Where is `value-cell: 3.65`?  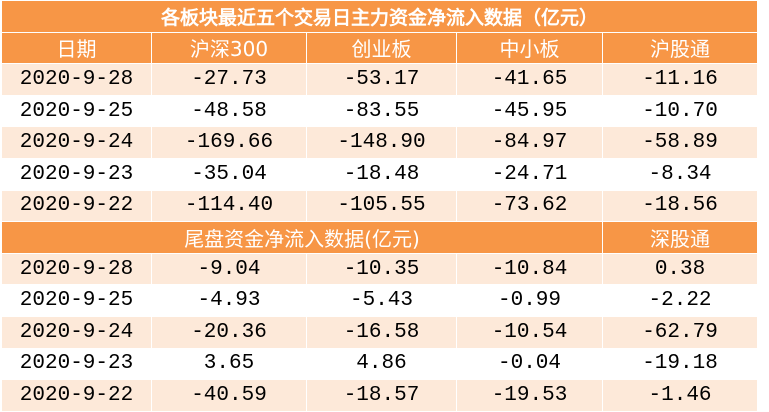 value-cell: 3.65 is located at coordinates (229, 364).